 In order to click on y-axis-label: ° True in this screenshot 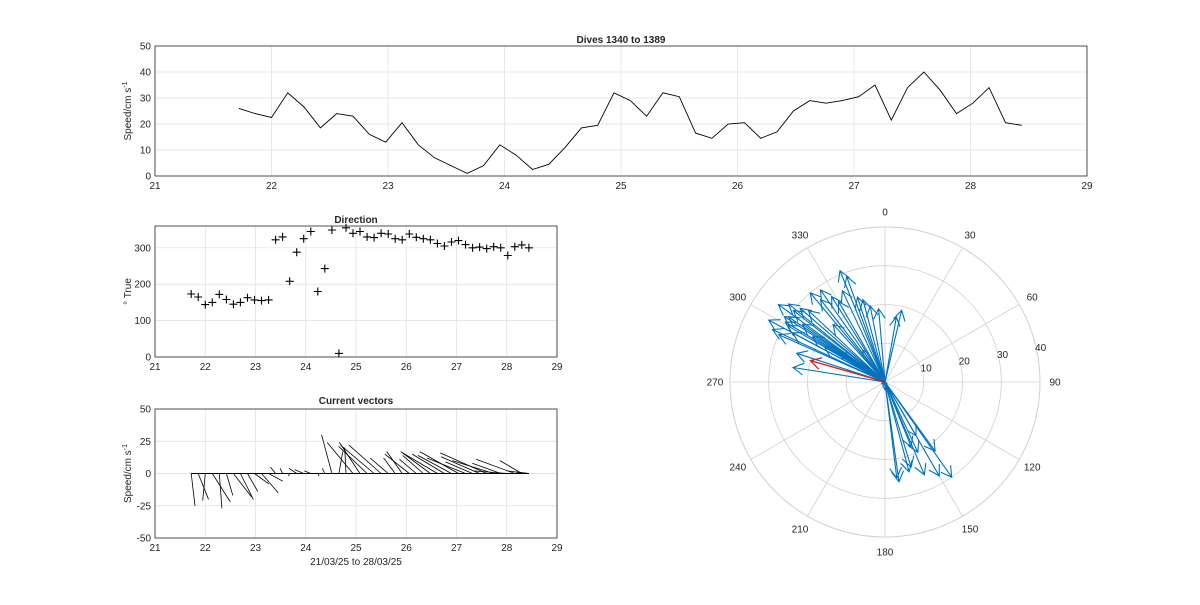, I will do `click(128, 291)`.